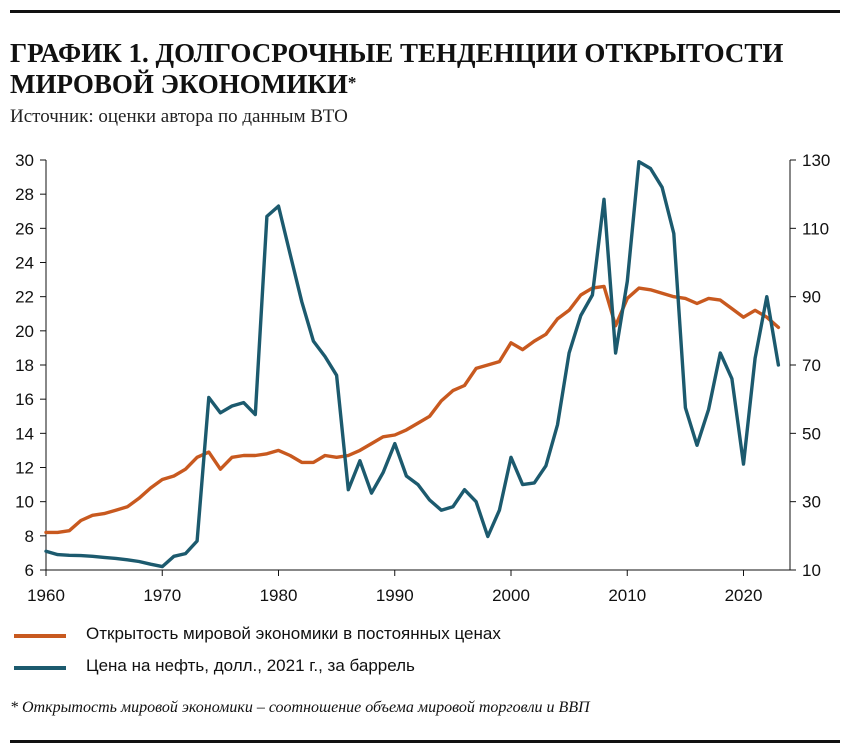 This screenshot has height=753, width=850. I want to click on x-tick-label: 2020, so click(744, 595).